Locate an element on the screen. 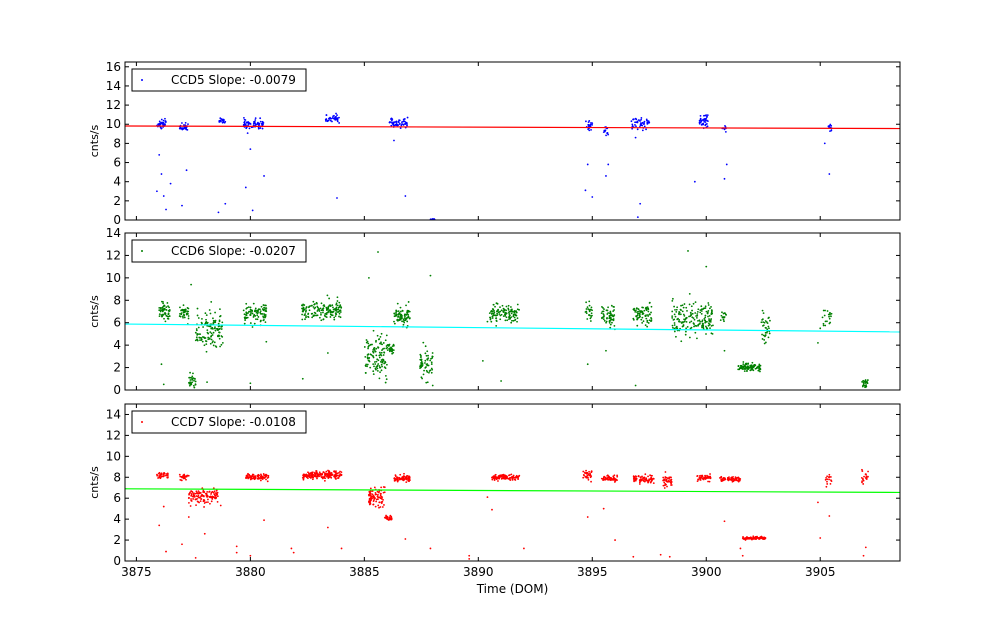  y-tick-label: 8 is located at coordinates (117, 143).